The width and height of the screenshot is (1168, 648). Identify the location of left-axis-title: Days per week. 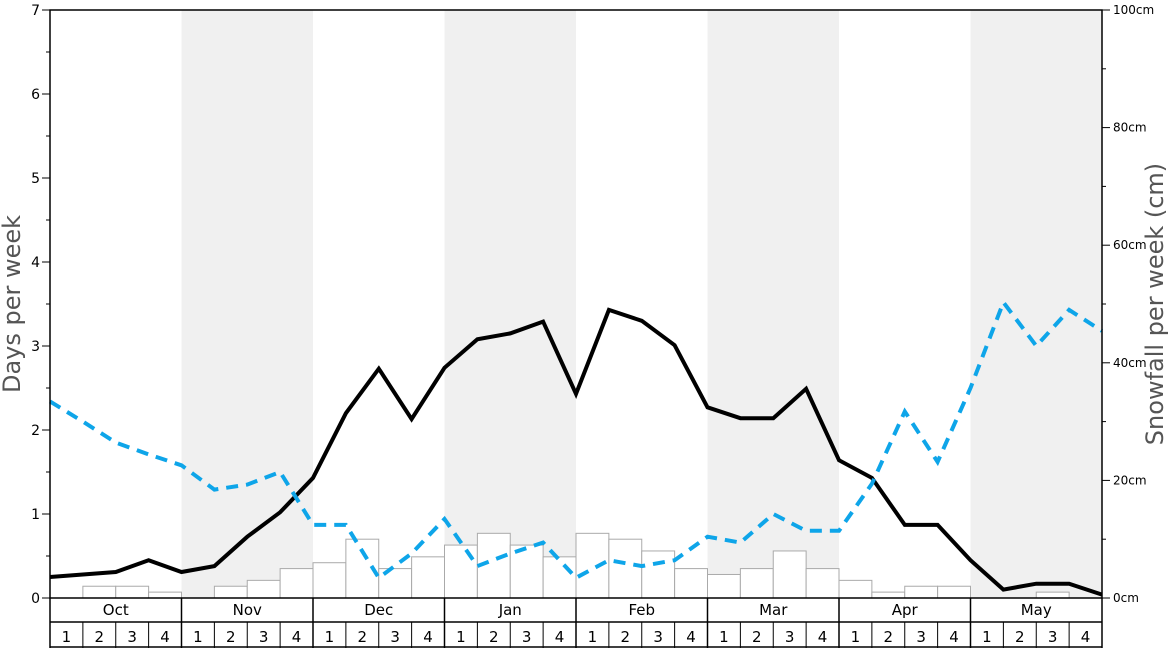
(13, 304).